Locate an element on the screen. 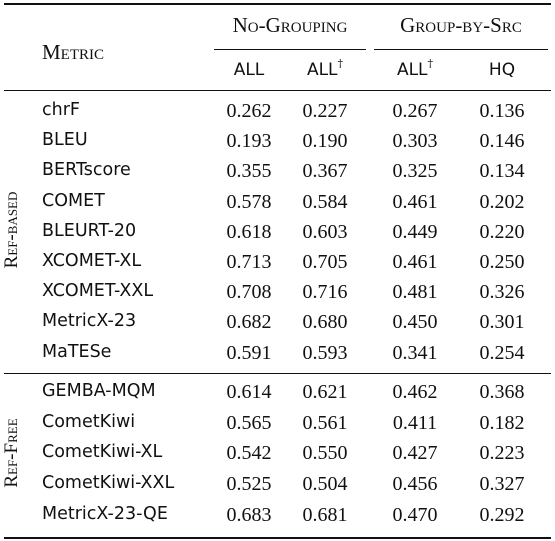  score-cell-hq: 0.301 is located at coordinates (502, 322).